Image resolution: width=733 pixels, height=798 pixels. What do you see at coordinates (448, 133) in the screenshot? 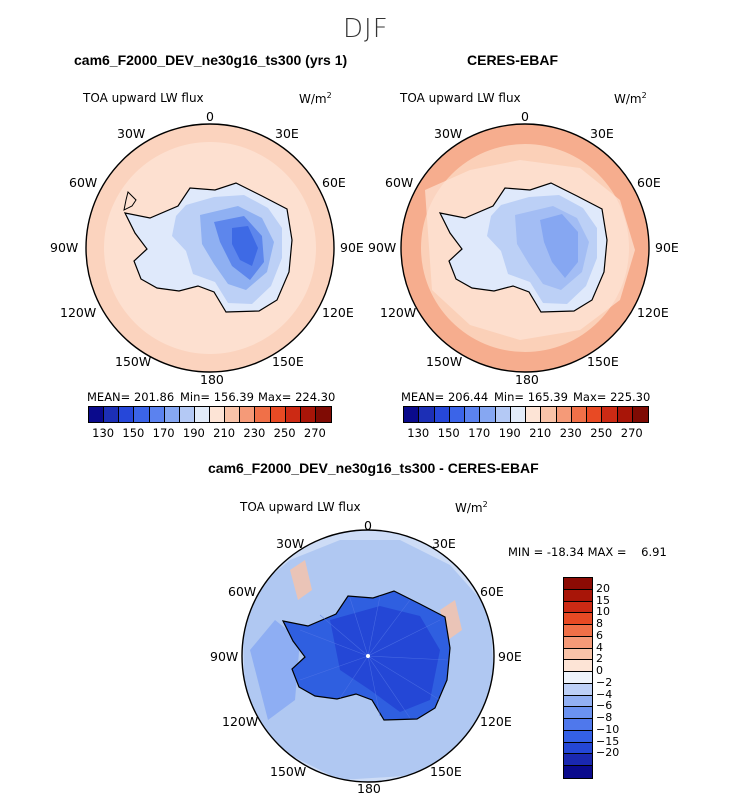
I see `panel2-lon-30w: 30W` at bounding box center [448, 133].